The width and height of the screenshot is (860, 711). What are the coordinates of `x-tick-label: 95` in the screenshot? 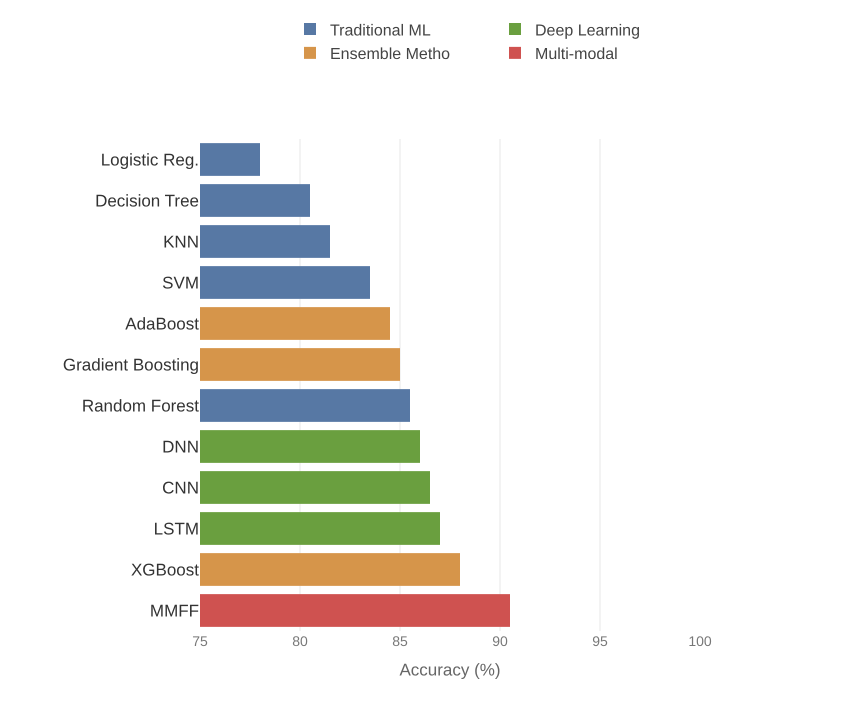 It's located at (600, 641).